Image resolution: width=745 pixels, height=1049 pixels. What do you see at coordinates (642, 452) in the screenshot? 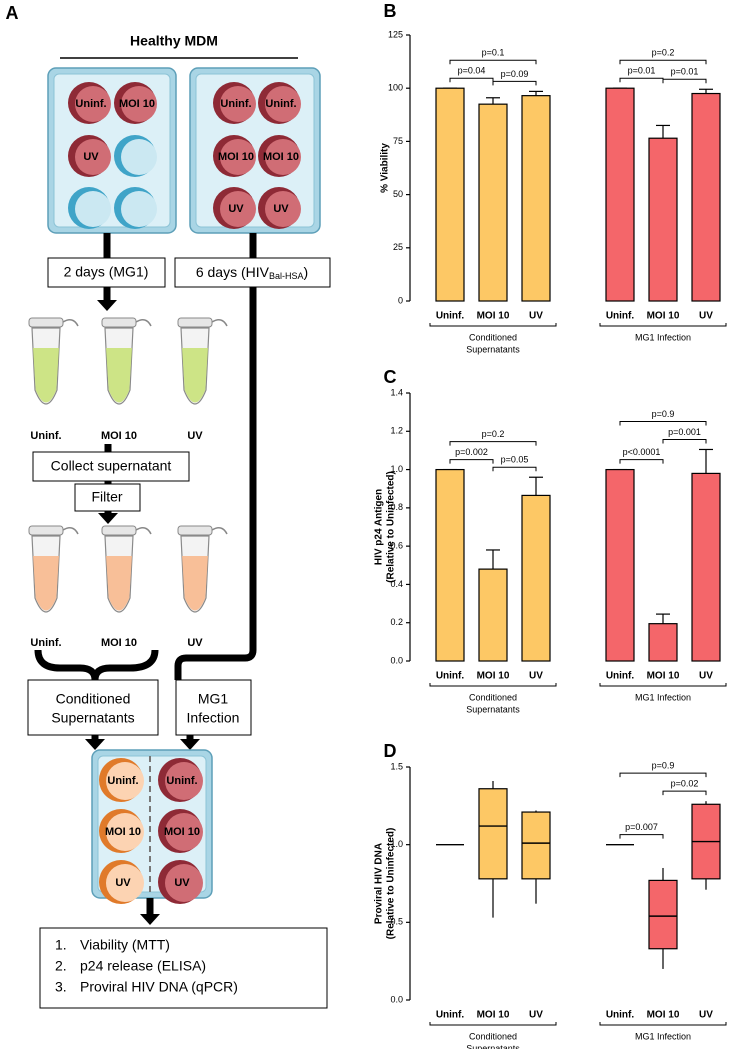
I see `p-value: p<0.0001` at bounding box center [642, 452].